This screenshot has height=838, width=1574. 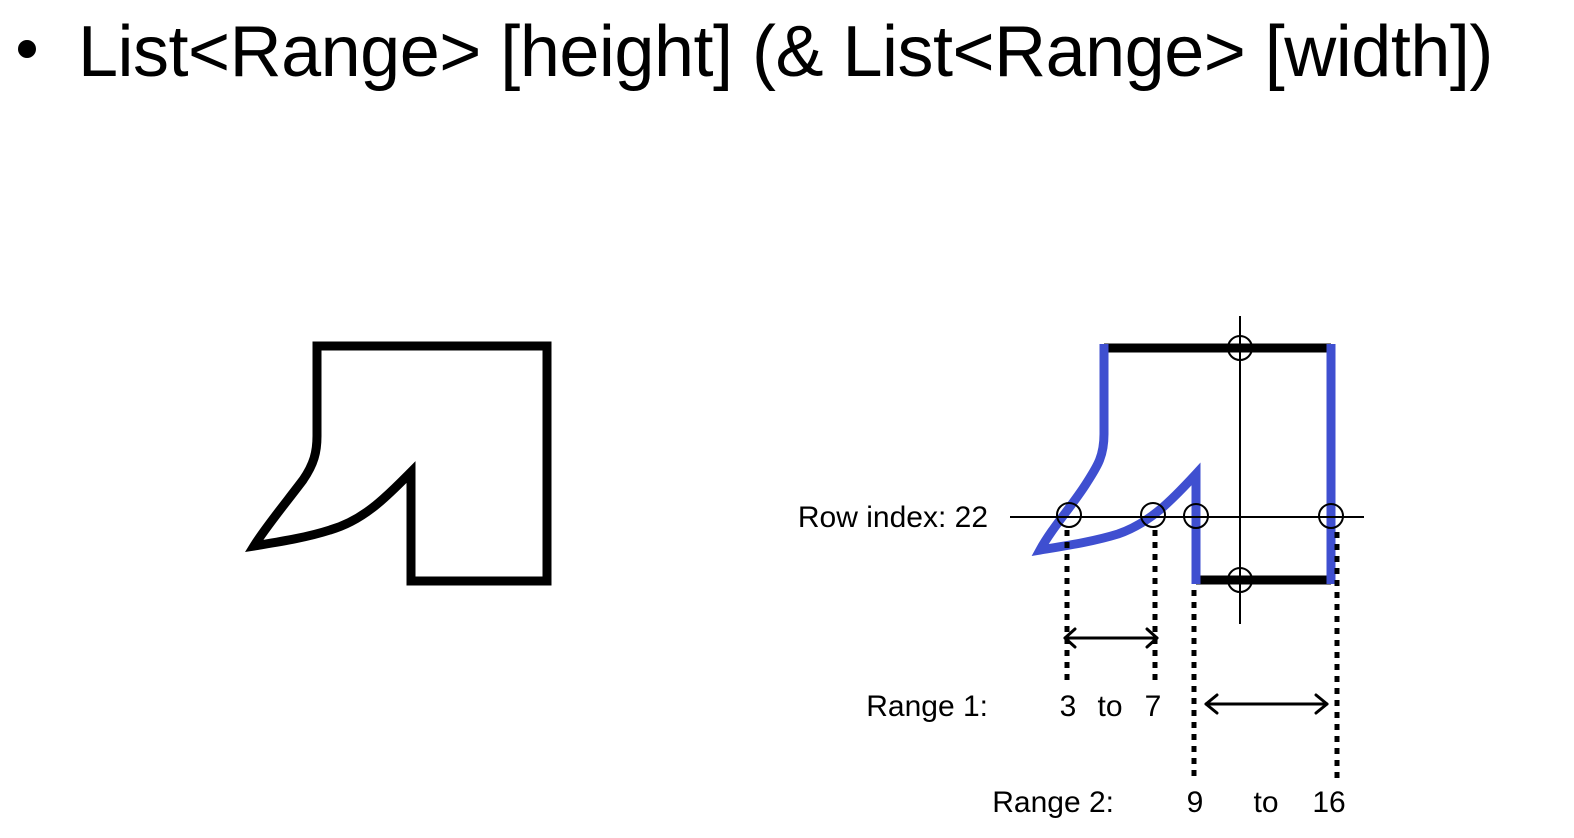 What do you see at coordinates (1266, 704) in the screenshot?
I see `range2-double-arrow-icon` at bounding box center [1266, 704].